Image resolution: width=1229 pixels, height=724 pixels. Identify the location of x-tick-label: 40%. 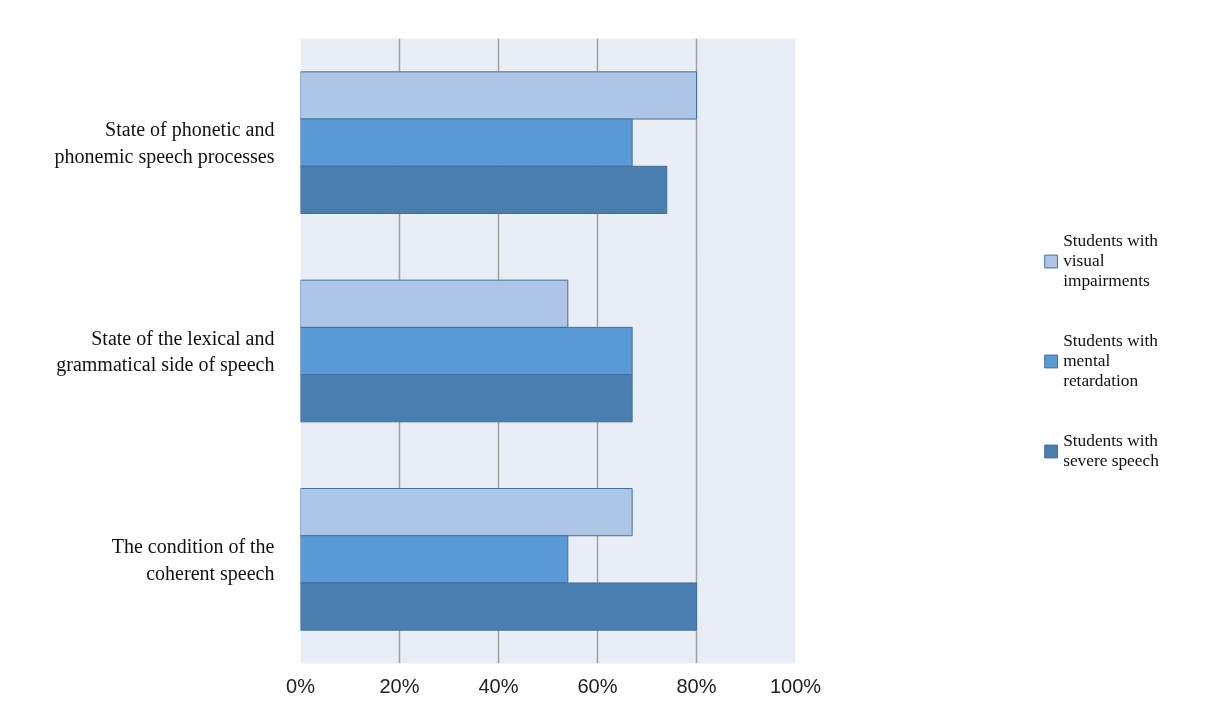
(498, 685).